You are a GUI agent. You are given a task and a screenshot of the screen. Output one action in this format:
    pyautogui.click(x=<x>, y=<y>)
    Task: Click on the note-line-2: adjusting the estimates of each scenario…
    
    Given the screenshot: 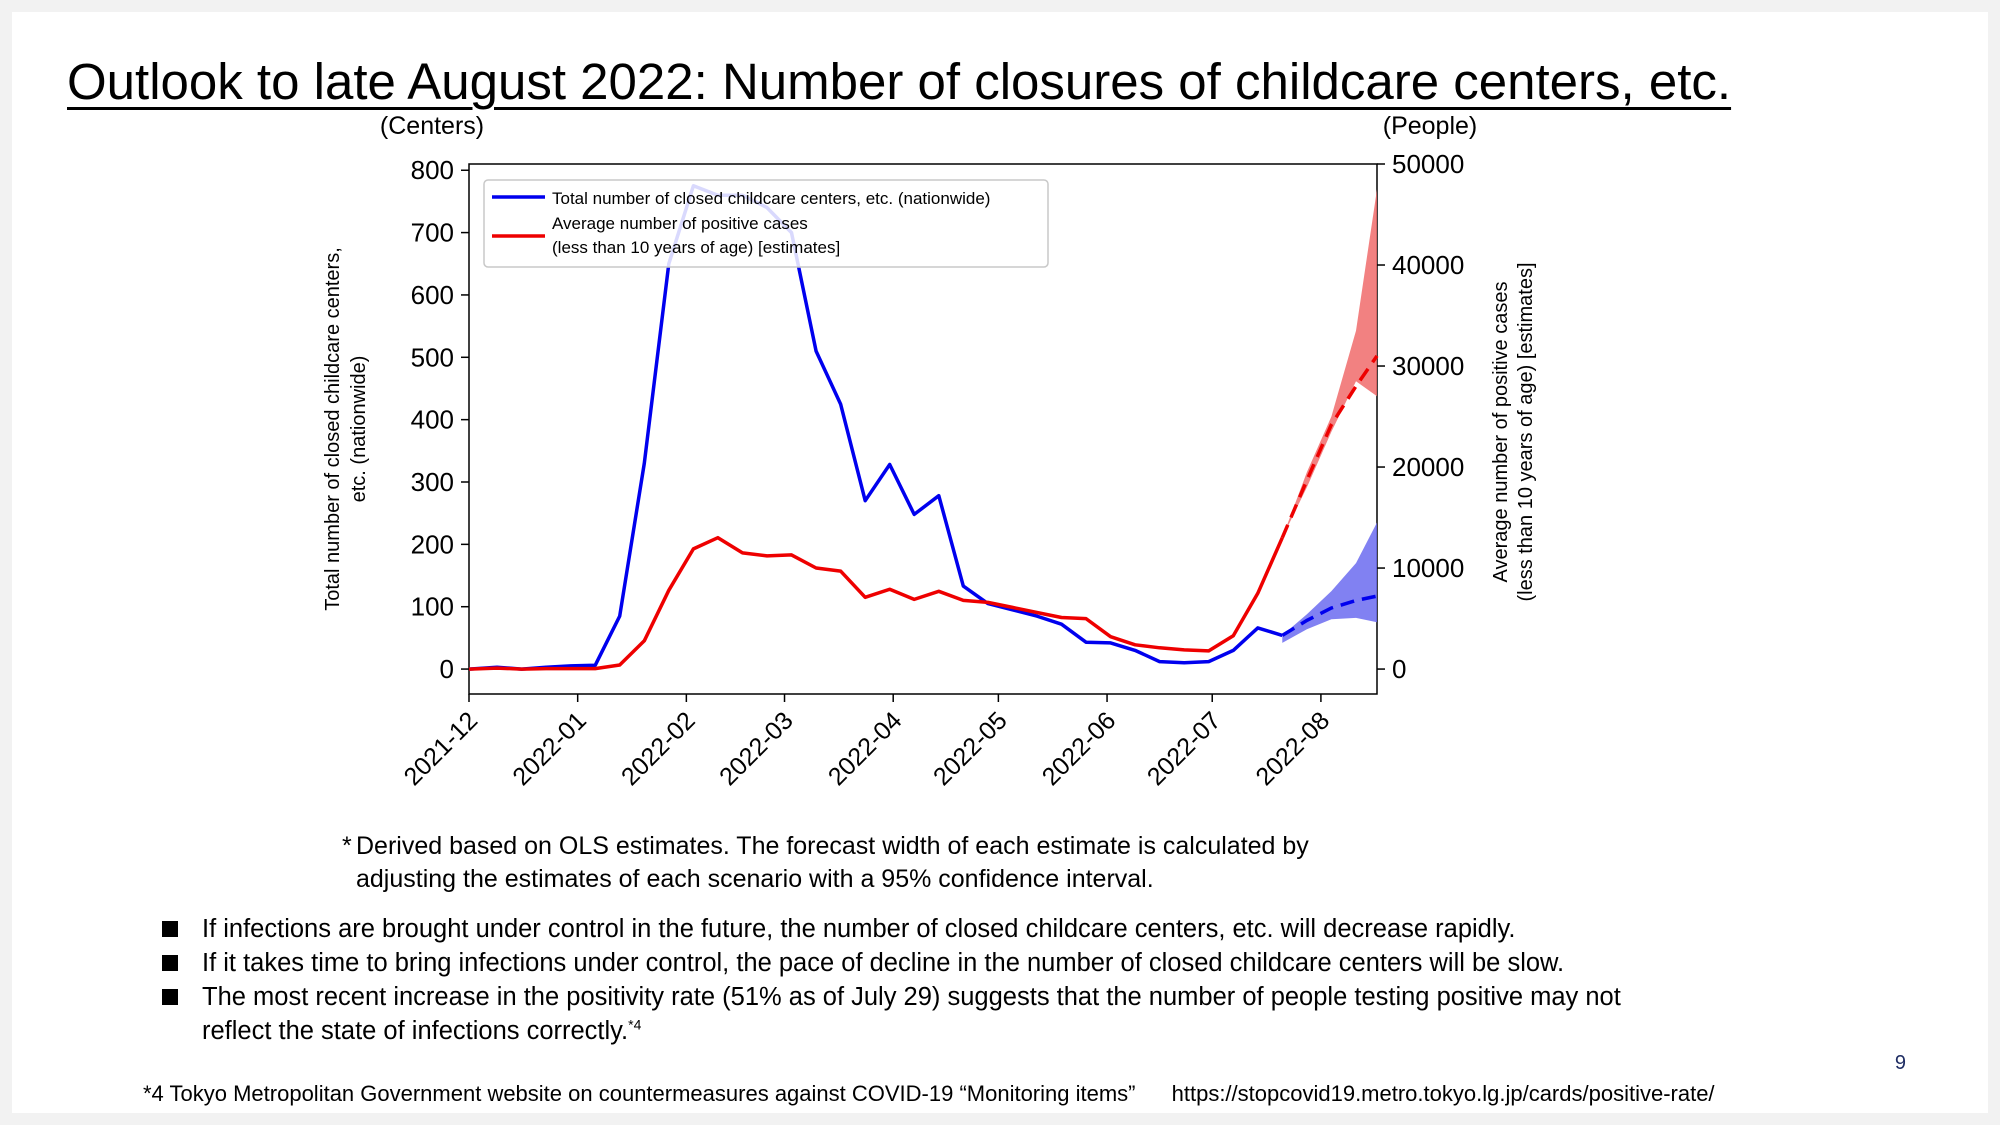 What is the action you would take?
    pyautogui.click(x=755, y=879)
    